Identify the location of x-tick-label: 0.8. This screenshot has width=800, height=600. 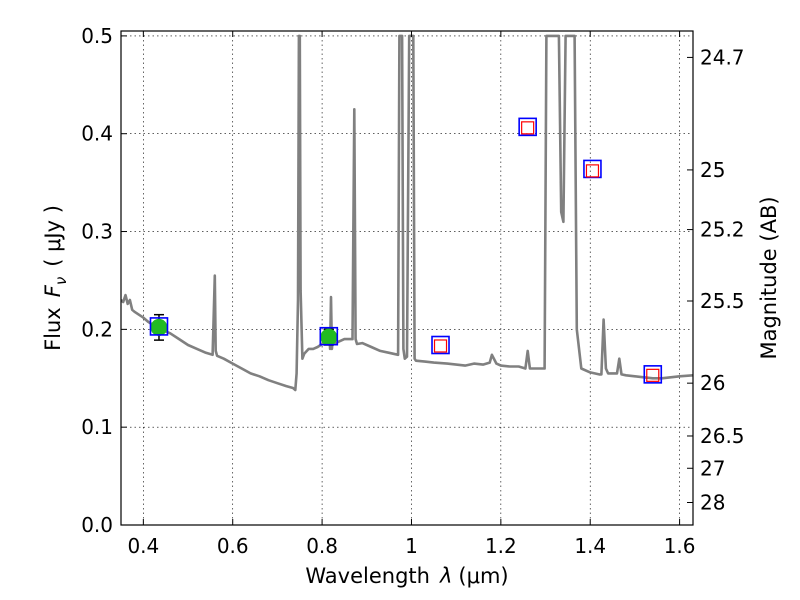
(322, 546).